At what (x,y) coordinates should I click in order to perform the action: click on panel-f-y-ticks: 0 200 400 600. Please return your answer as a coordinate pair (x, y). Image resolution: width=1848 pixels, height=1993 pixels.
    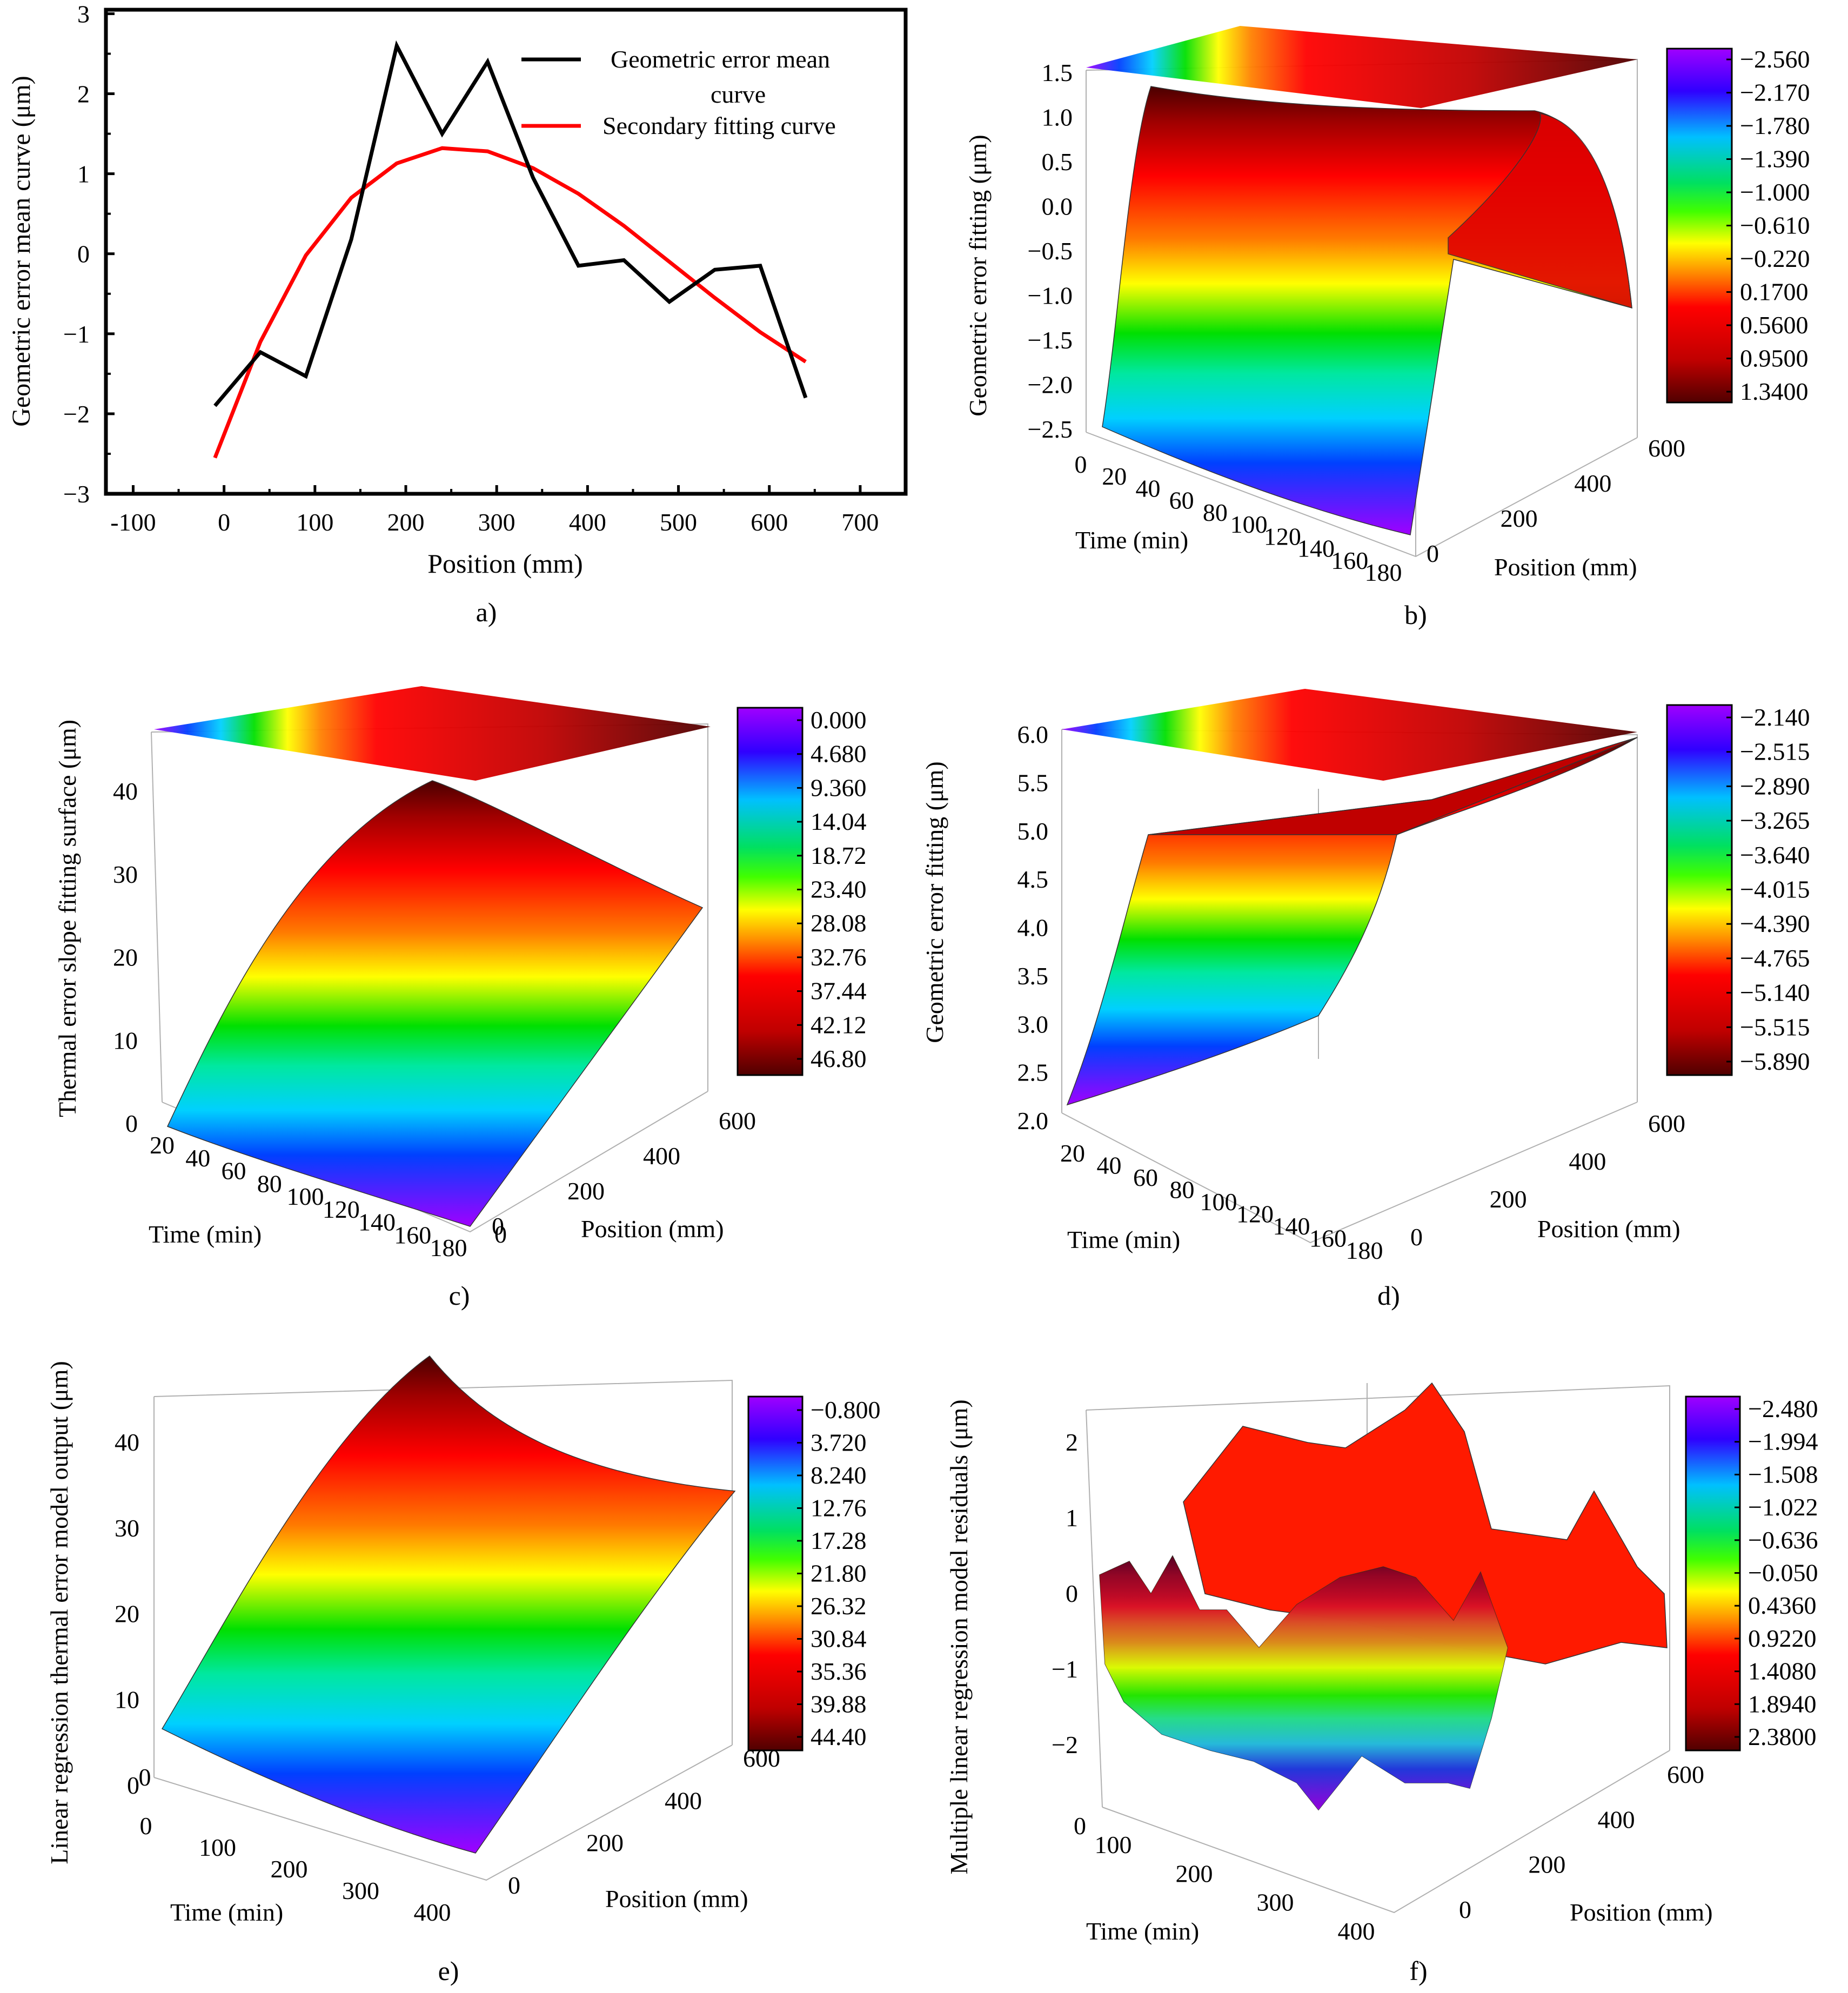
    Looking at the image, I should click on (1581, 1842).